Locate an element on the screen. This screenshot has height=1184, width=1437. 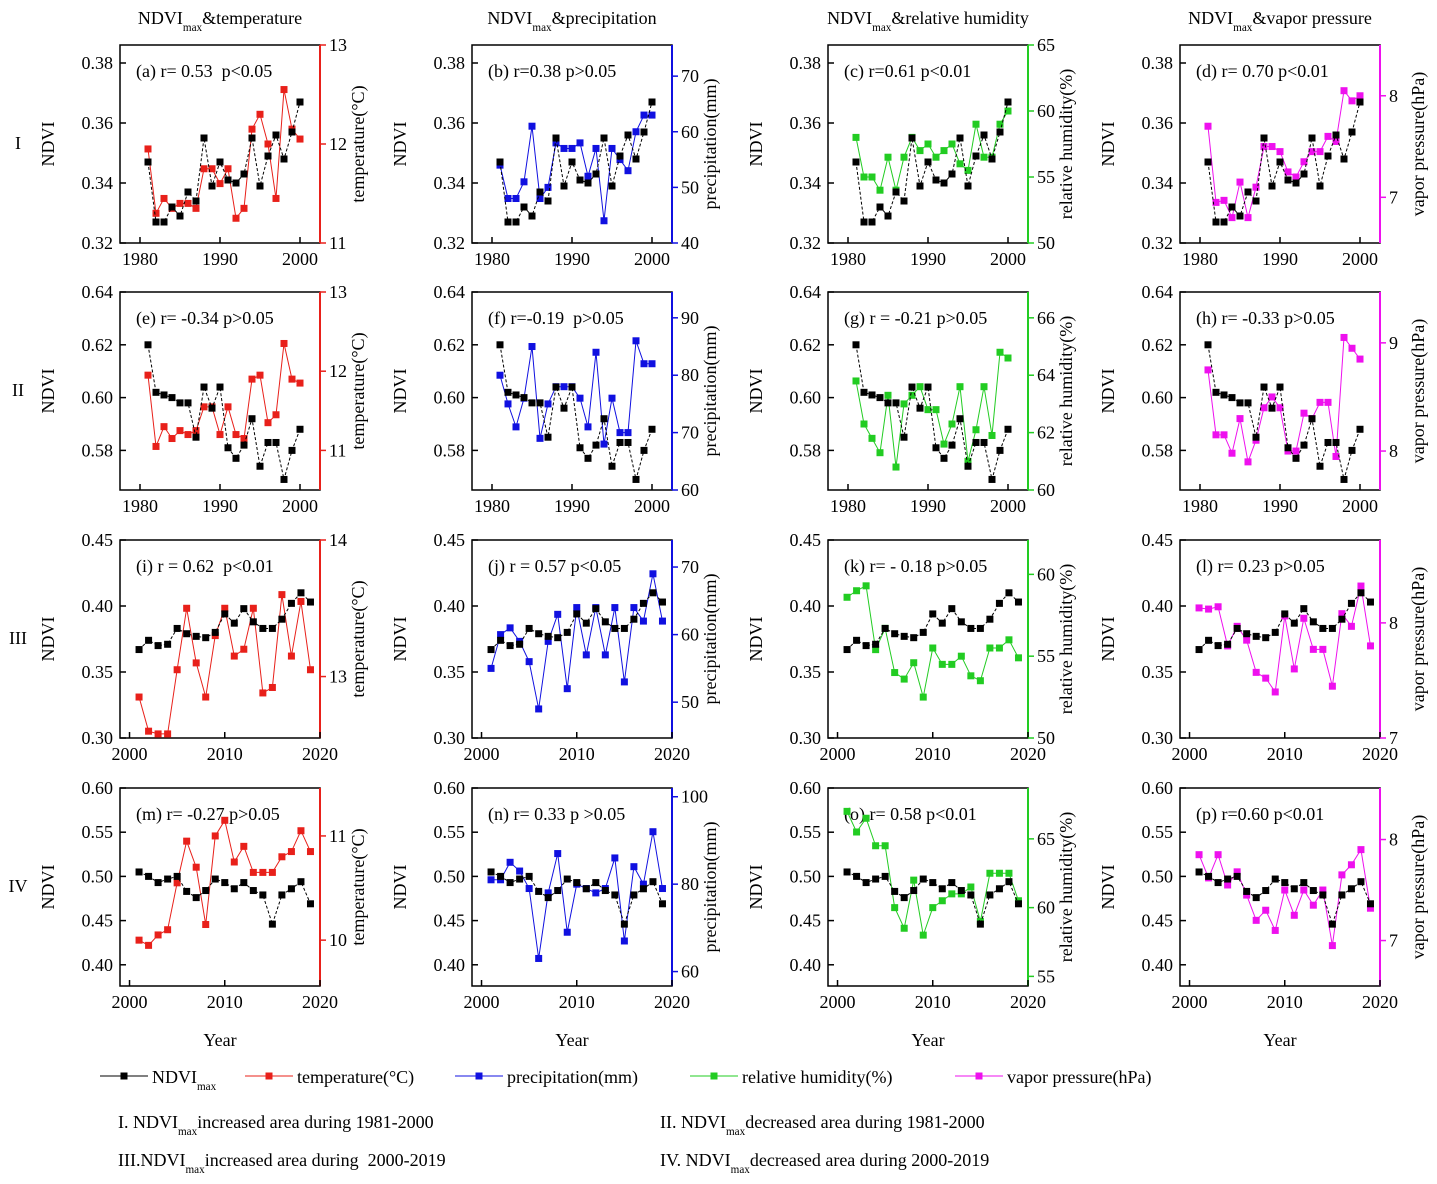
text-part: relative humidity(%) is located at coordinates (817, 1077).